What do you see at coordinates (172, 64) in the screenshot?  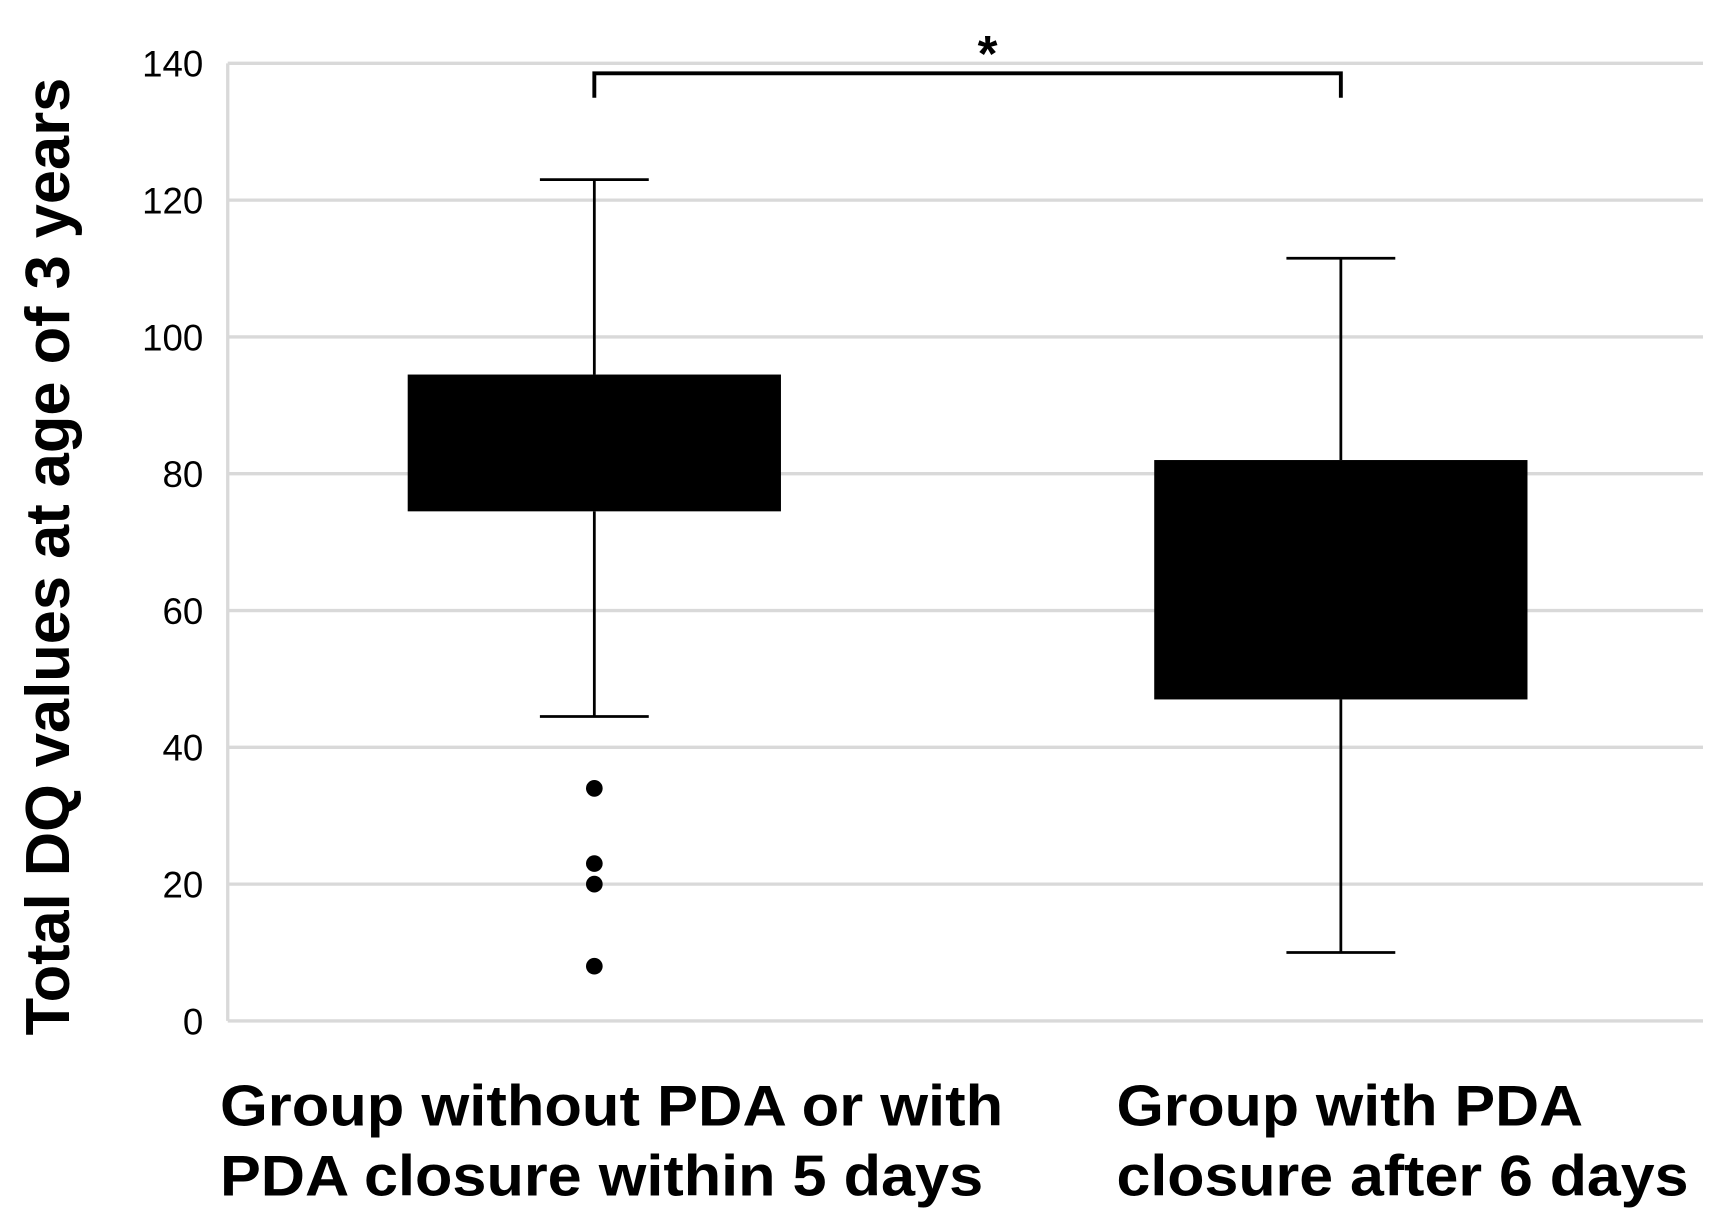 I see `y-tick-label: 140` at bounding box center [172, 64].